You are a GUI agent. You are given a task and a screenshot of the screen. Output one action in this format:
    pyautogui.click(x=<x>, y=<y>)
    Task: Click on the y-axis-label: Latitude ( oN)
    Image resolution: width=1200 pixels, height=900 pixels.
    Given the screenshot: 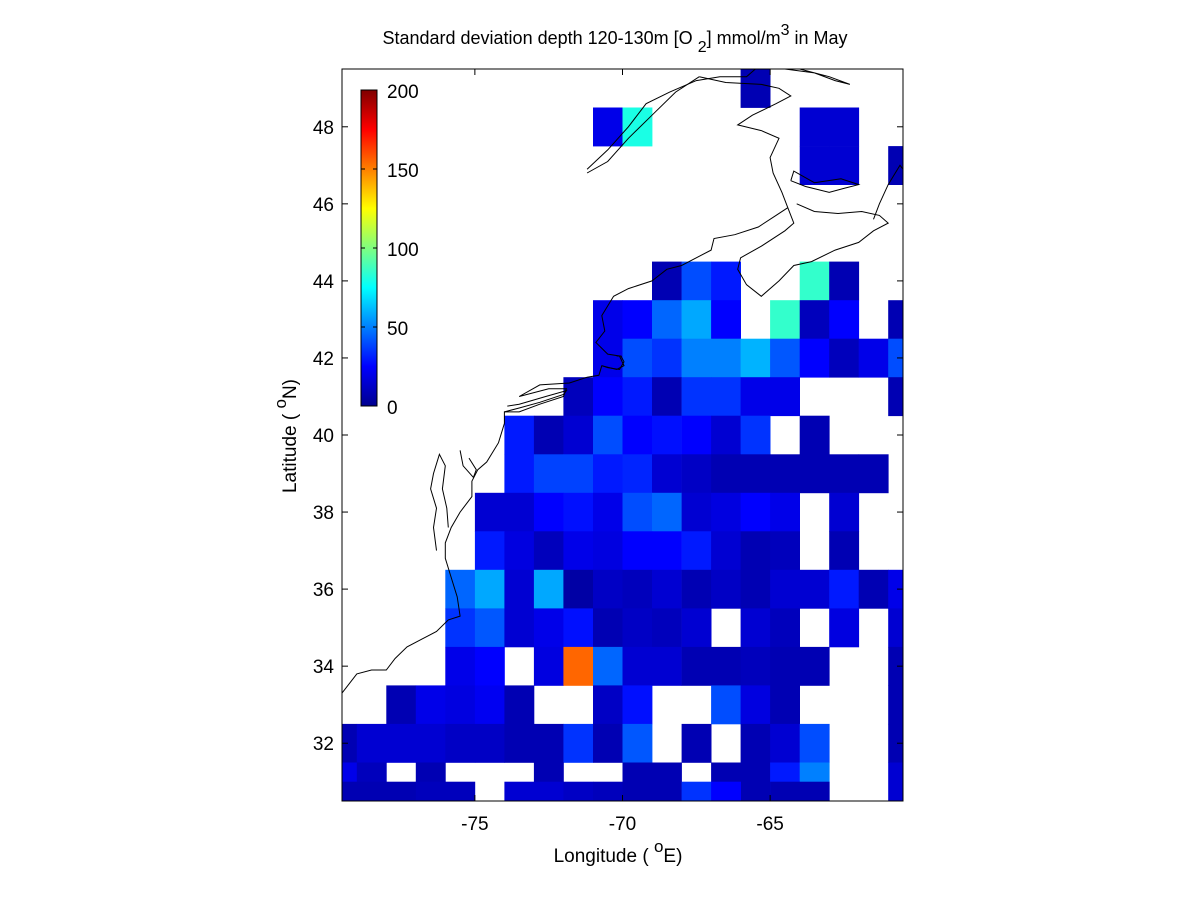 What is the action you would take?
    pyautogui.click(x=286, y=436)
    